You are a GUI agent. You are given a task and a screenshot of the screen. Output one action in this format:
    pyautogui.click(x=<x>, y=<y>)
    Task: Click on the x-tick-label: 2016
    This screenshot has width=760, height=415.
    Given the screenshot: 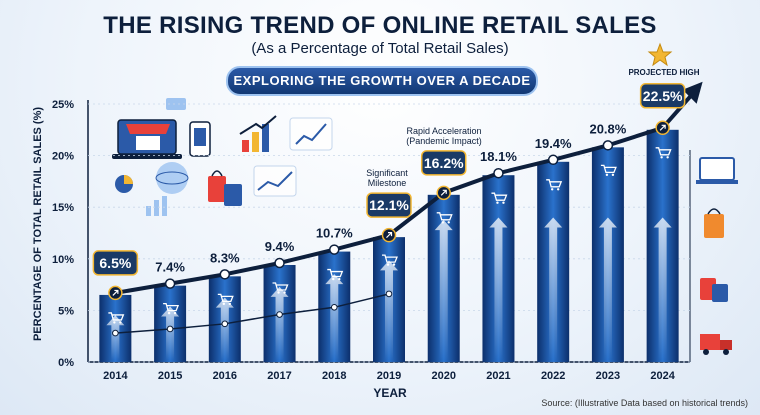 What is the action you would take?
    pyautogui.click(x=225, y=376)
    